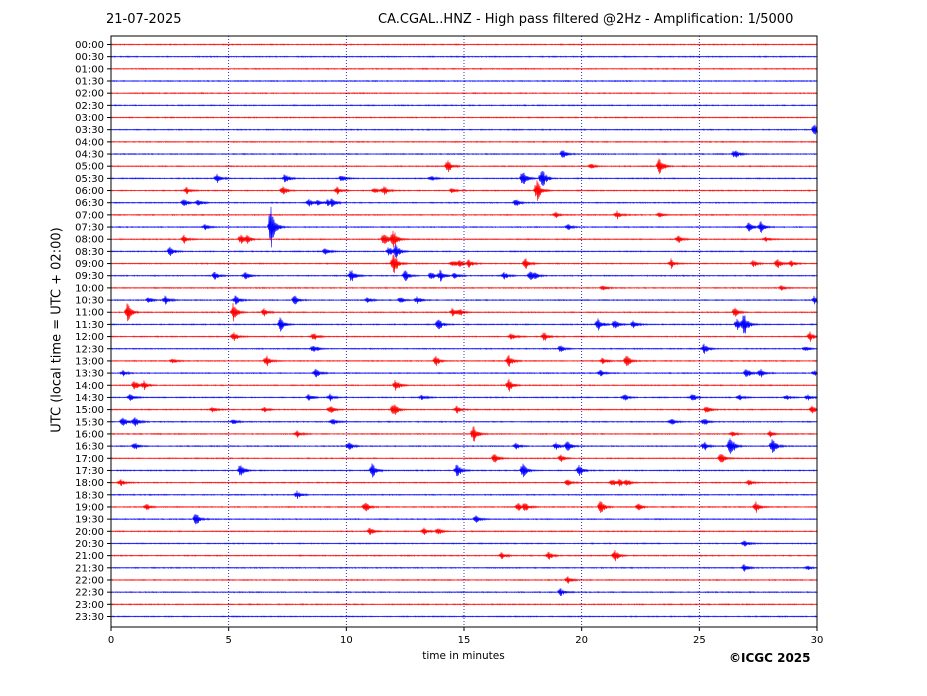 Image resolution: width=927 pixels, height=696 pixels. I want to click on x-tick-label: 5, so click(228, 640).